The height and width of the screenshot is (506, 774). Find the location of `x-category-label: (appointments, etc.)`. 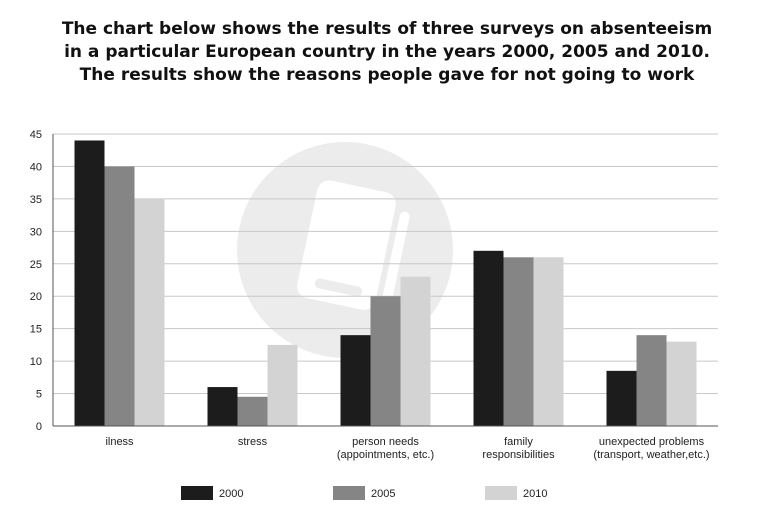

x-category-label: (appointments, etc.) is located at coordinates (385, 455).